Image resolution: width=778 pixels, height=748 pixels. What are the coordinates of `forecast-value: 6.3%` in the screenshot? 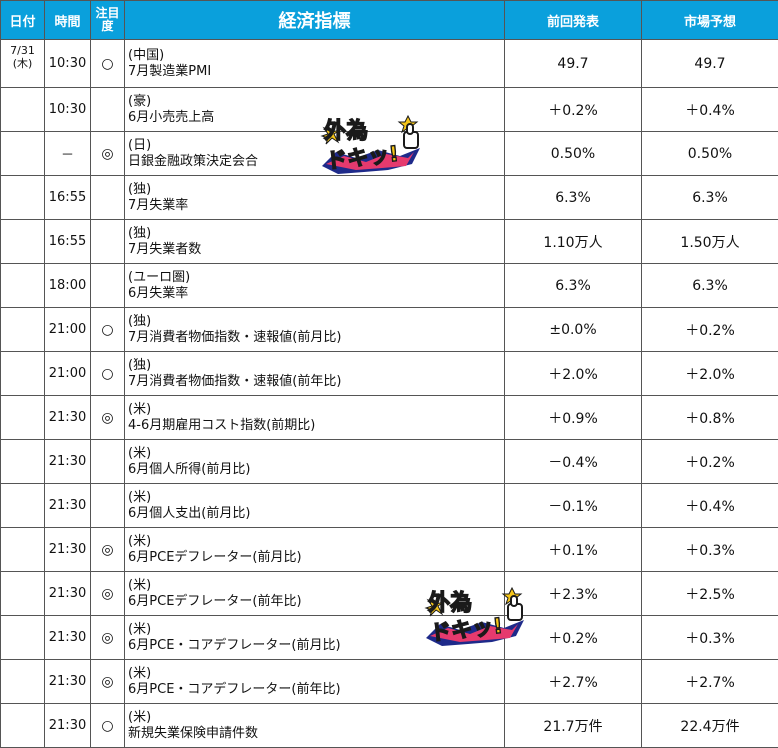 It's located at (710, 198).